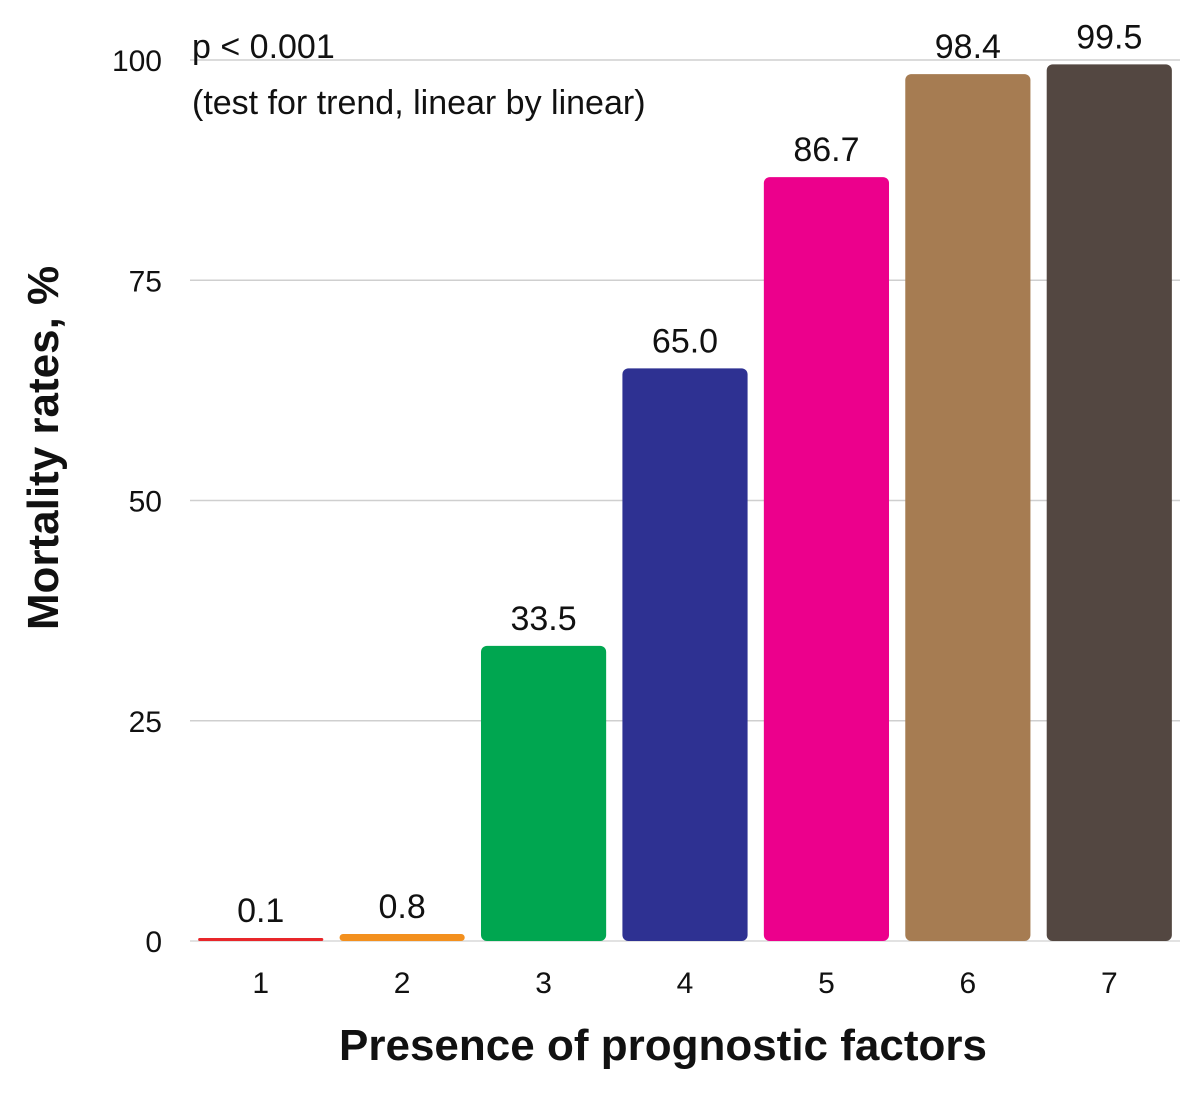 Image resolution: width=1200 pixels, height=1093 pixels. I want to click on p-value-annotation: p < 0.001, so click(263, 47).